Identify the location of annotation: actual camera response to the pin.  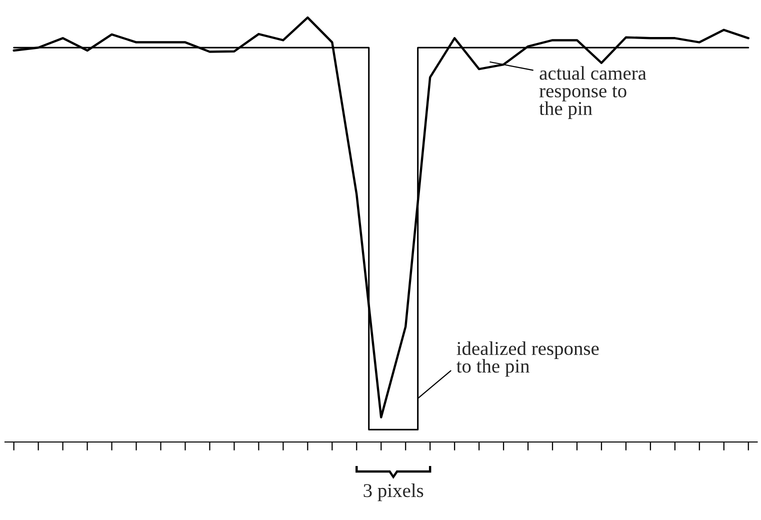
(592, 93).